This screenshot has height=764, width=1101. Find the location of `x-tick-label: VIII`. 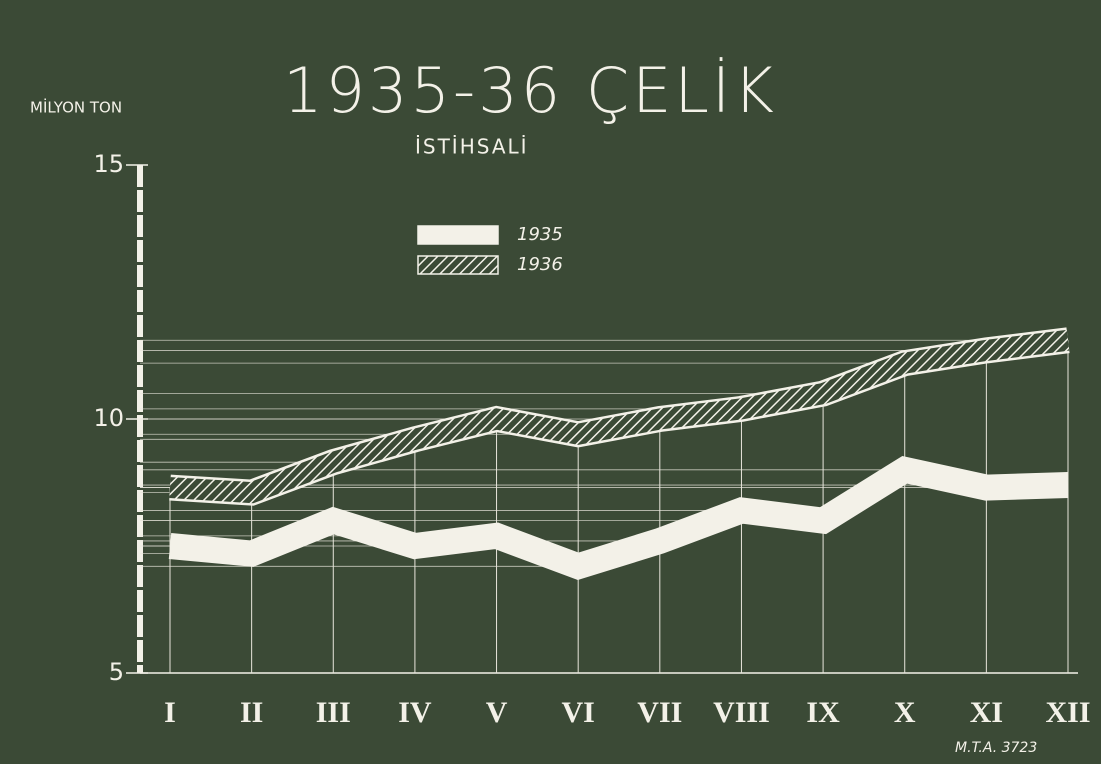

x-tick-label: VIII is located at coordinates (741, 712).